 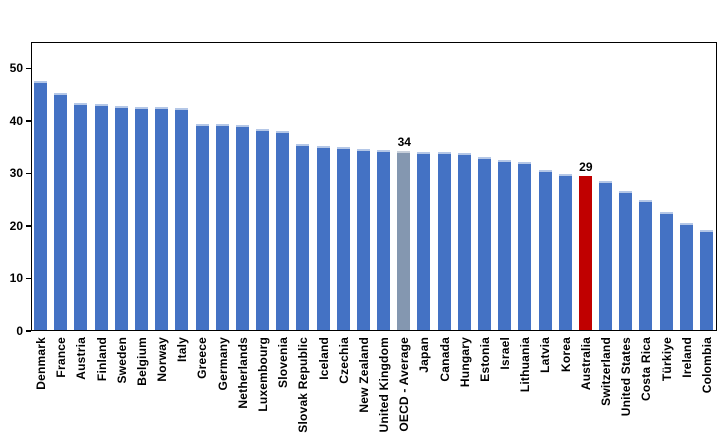 I want to click on bar-sweden, so click(x=121, y=218).